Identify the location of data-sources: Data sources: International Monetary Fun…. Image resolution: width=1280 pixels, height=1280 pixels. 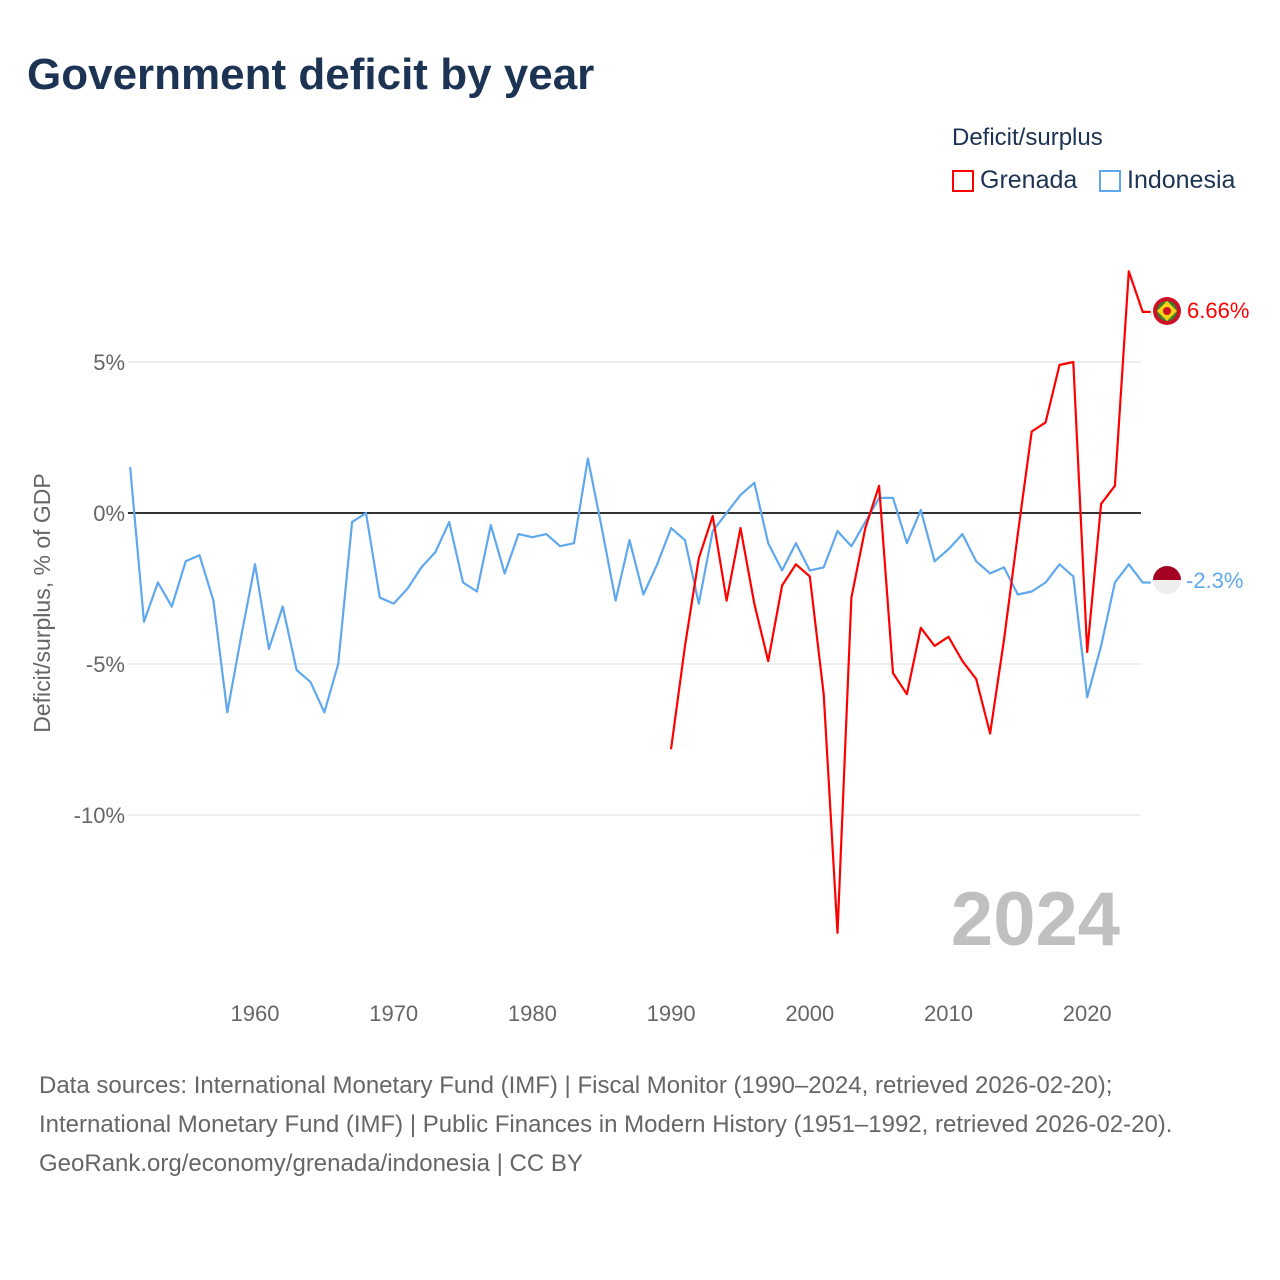
(606, 1105).